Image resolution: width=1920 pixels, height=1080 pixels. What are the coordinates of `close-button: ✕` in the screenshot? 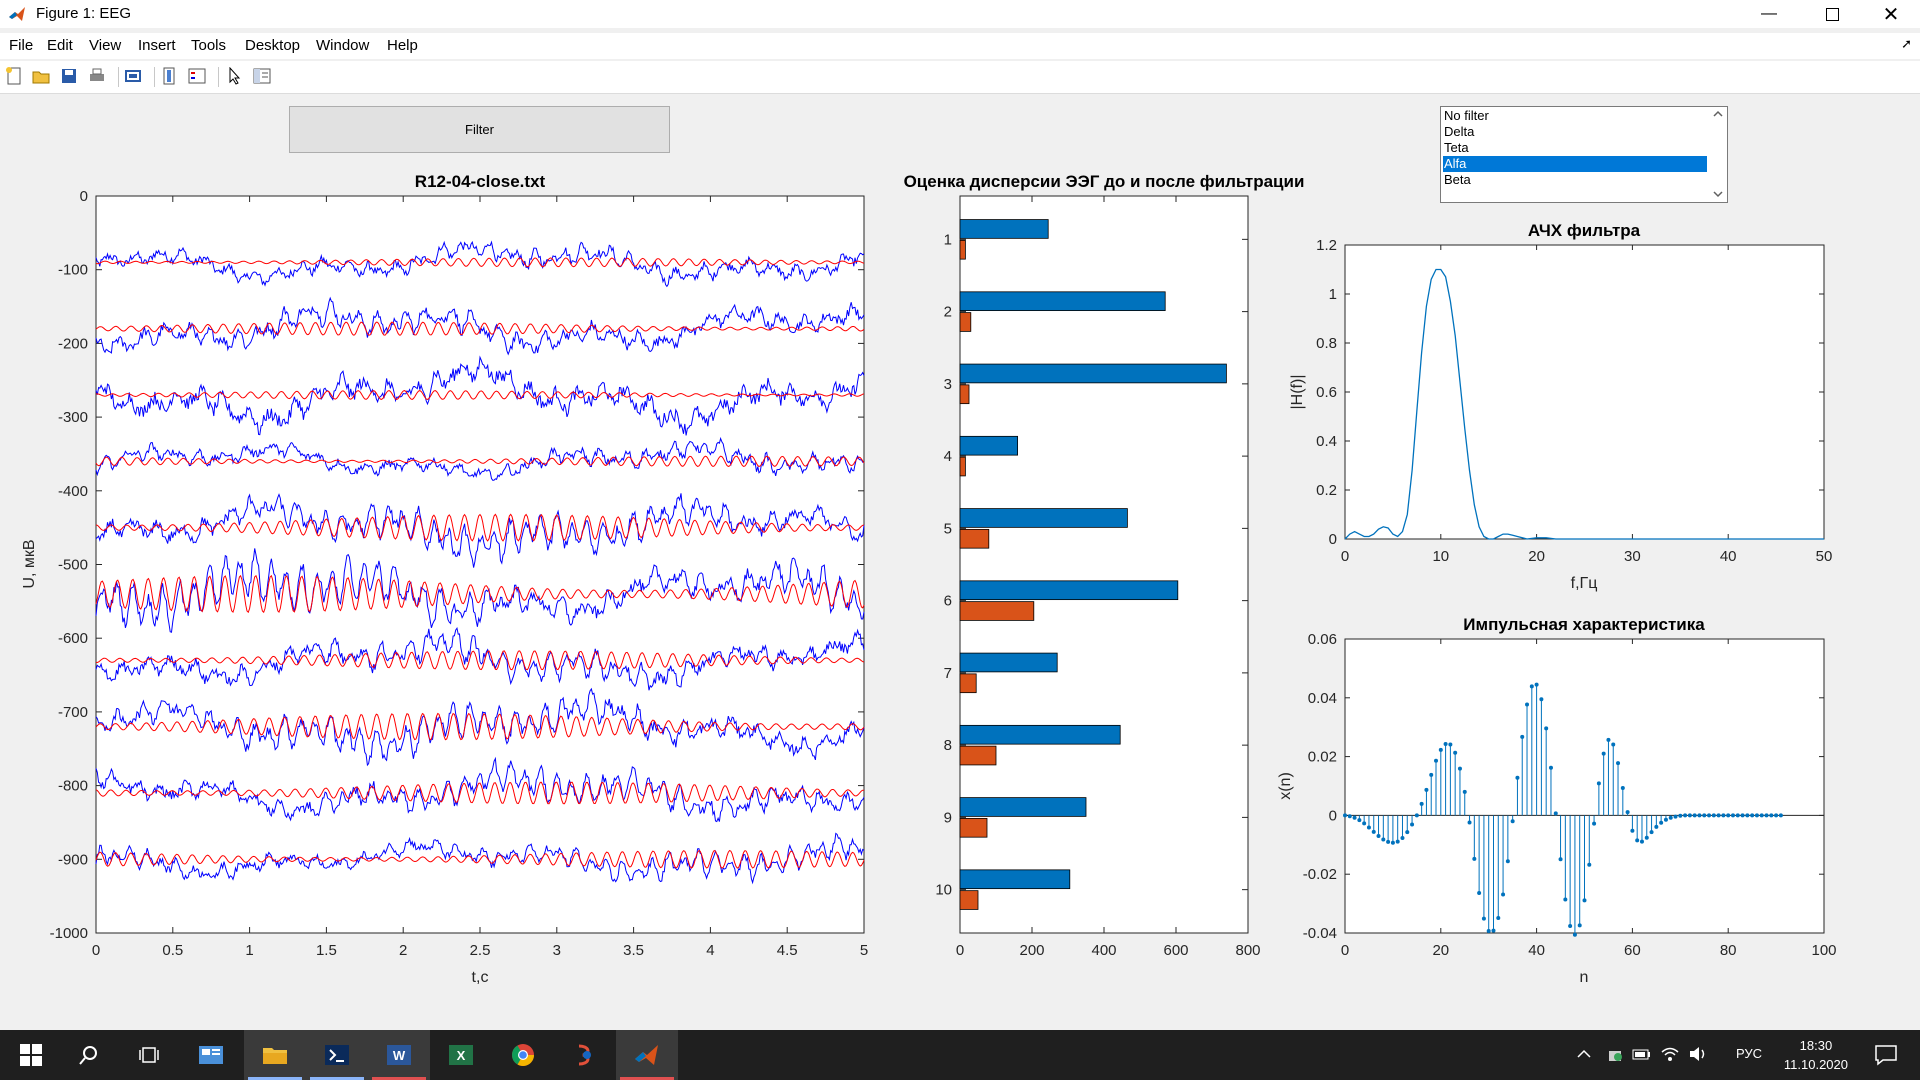 It's located at (1891, 14).